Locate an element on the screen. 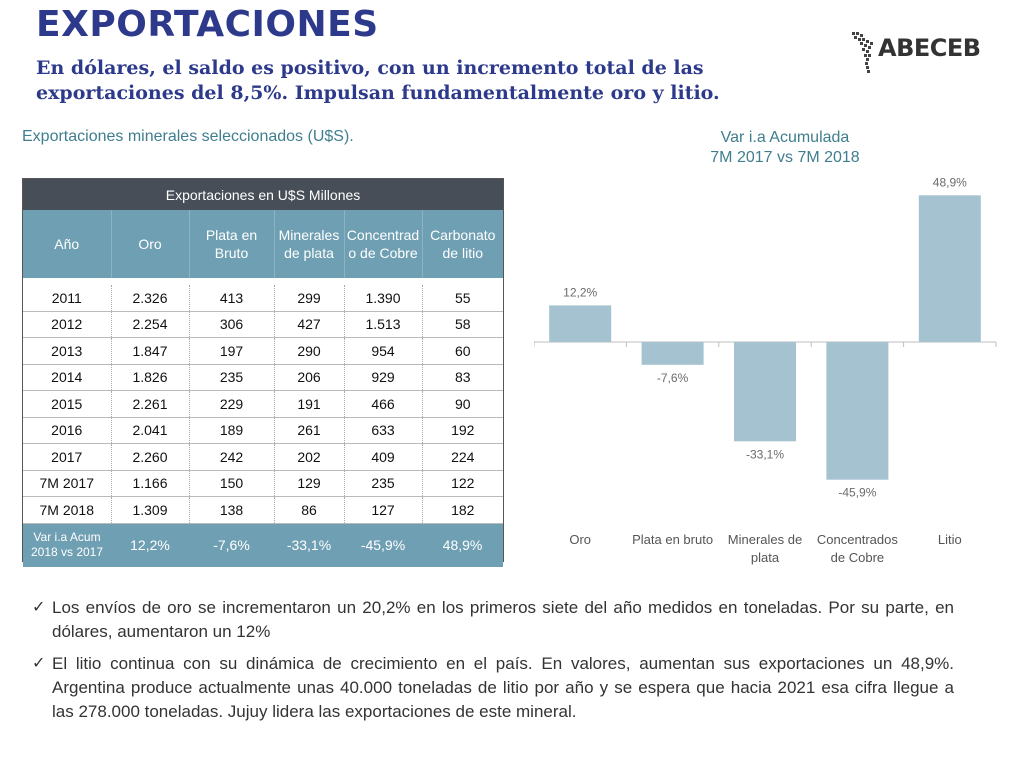 This screenshot has height=768, width=1024. table-cell: 633 is located at coordinates (383, 430).